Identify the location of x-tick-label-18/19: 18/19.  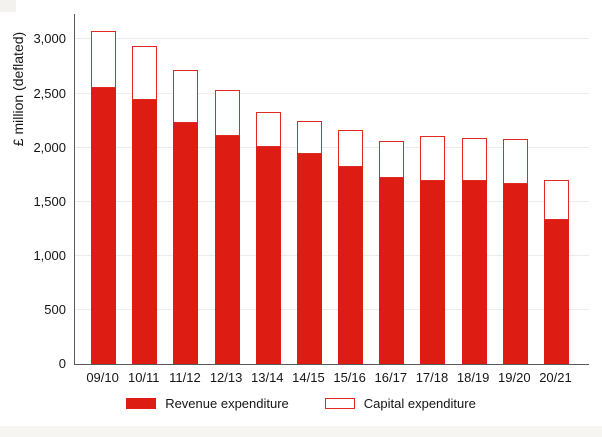
(473, 377).